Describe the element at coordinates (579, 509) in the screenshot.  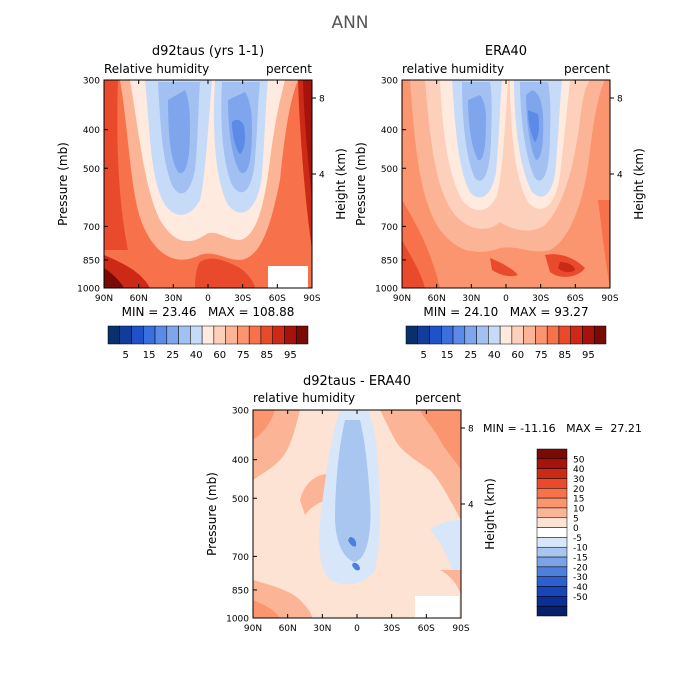
I see `colorbar-label: 10` at that location.